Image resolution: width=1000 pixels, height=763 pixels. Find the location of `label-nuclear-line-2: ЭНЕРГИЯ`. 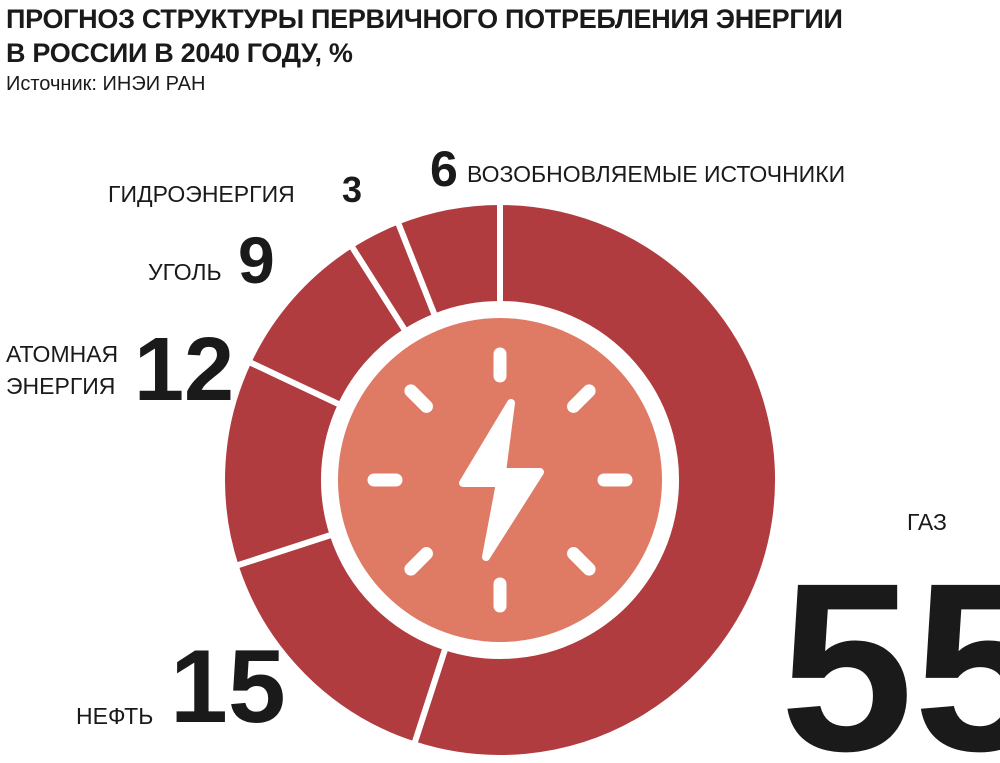

label-nuclear-line-2: ЭНЕРГИЯ is located at coordinates (60, 386).